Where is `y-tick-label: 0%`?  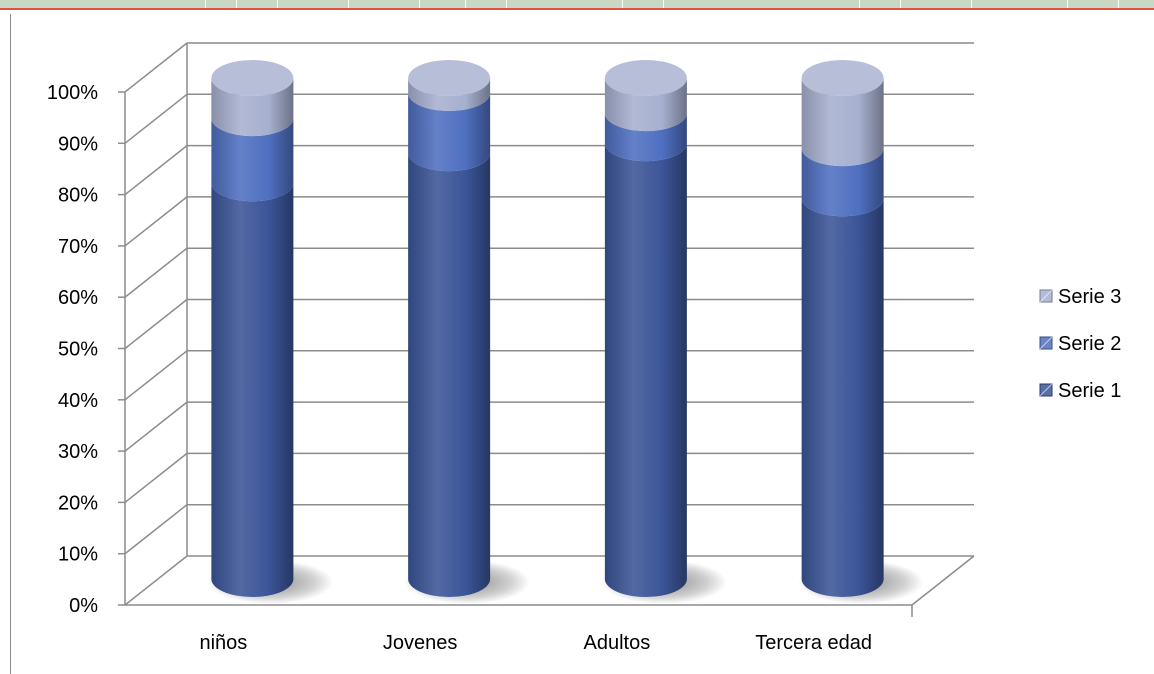
y-tick-label: 0% is located at coordinates (83, 606).